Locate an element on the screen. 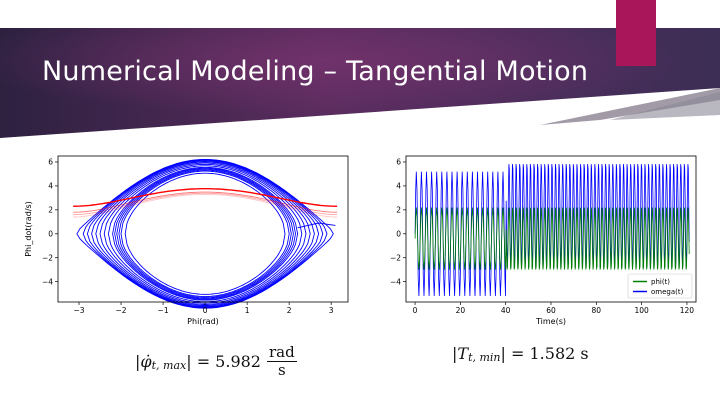 This screenshot has width=720, height=405. max-angular-velocity-formula: | φ̇ t, max | = 5.982 rad s is located at coordinates (216, 361).